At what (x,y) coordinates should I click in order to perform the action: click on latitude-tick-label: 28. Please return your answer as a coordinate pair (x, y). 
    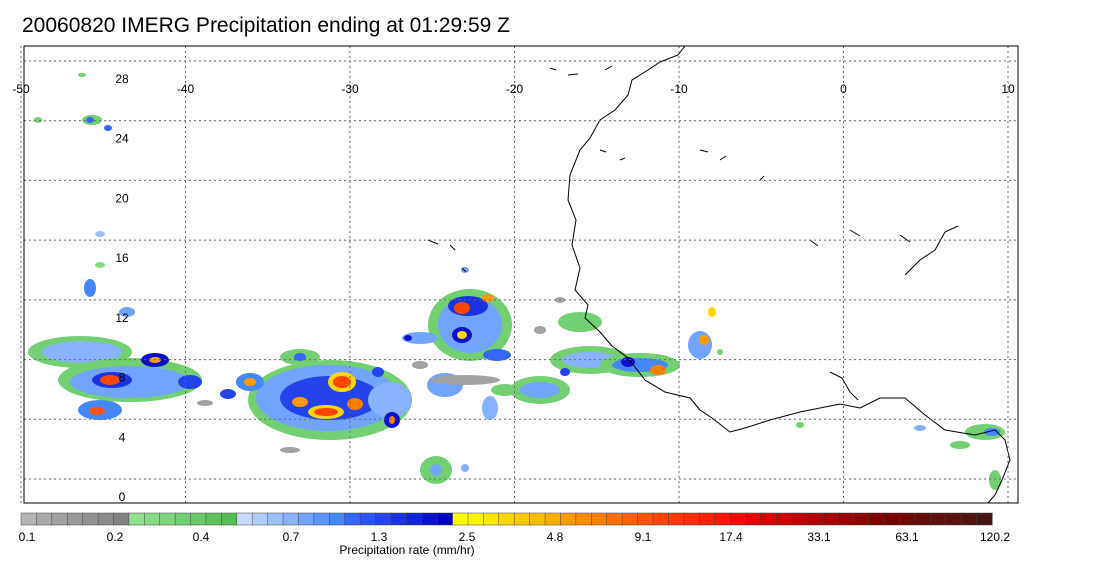
    Looking at the image, I should click on (122, 79).